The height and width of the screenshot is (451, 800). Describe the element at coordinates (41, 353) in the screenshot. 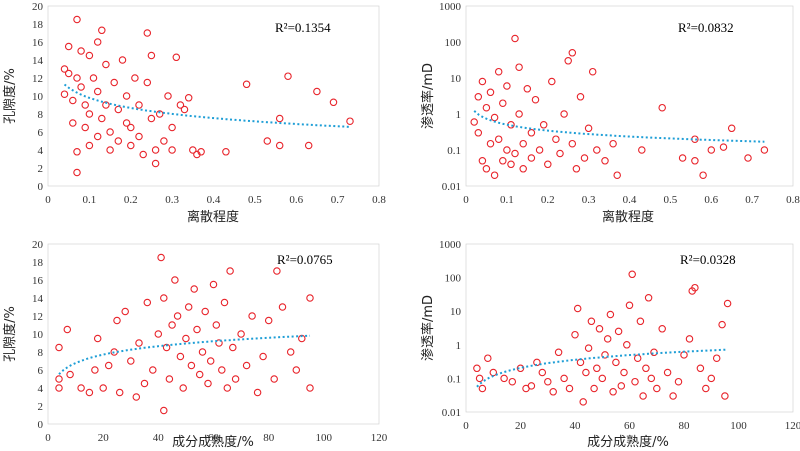

I see `y-tick-label: 8` at that location.